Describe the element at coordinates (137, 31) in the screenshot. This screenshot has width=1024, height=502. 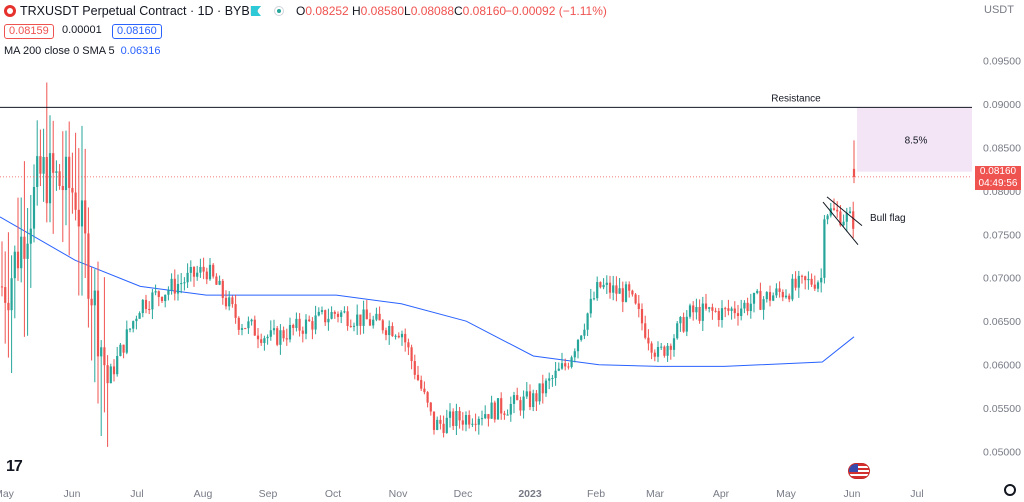
I see `buy-price-button: 0.08160` at that location.